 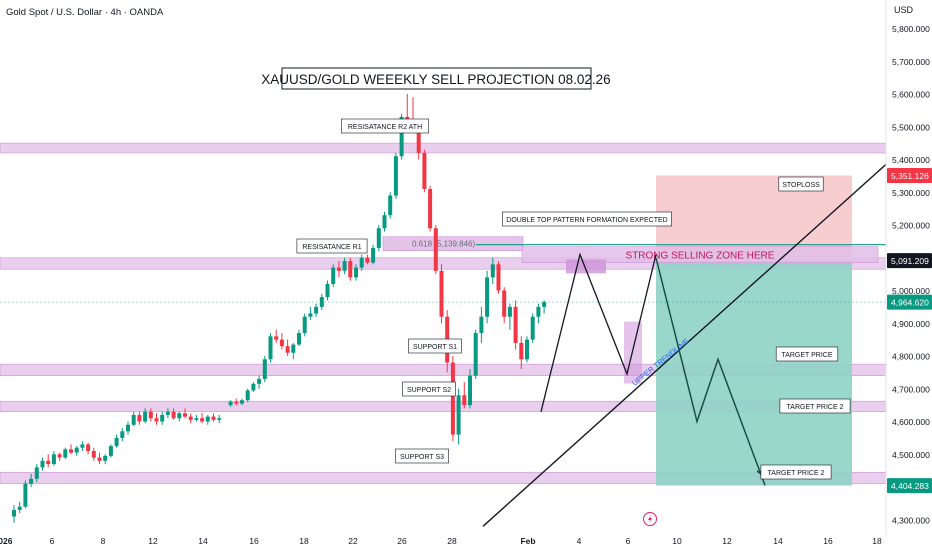 I want to click on y-tick-label: 5,800.000, so click(x=911, y=29).